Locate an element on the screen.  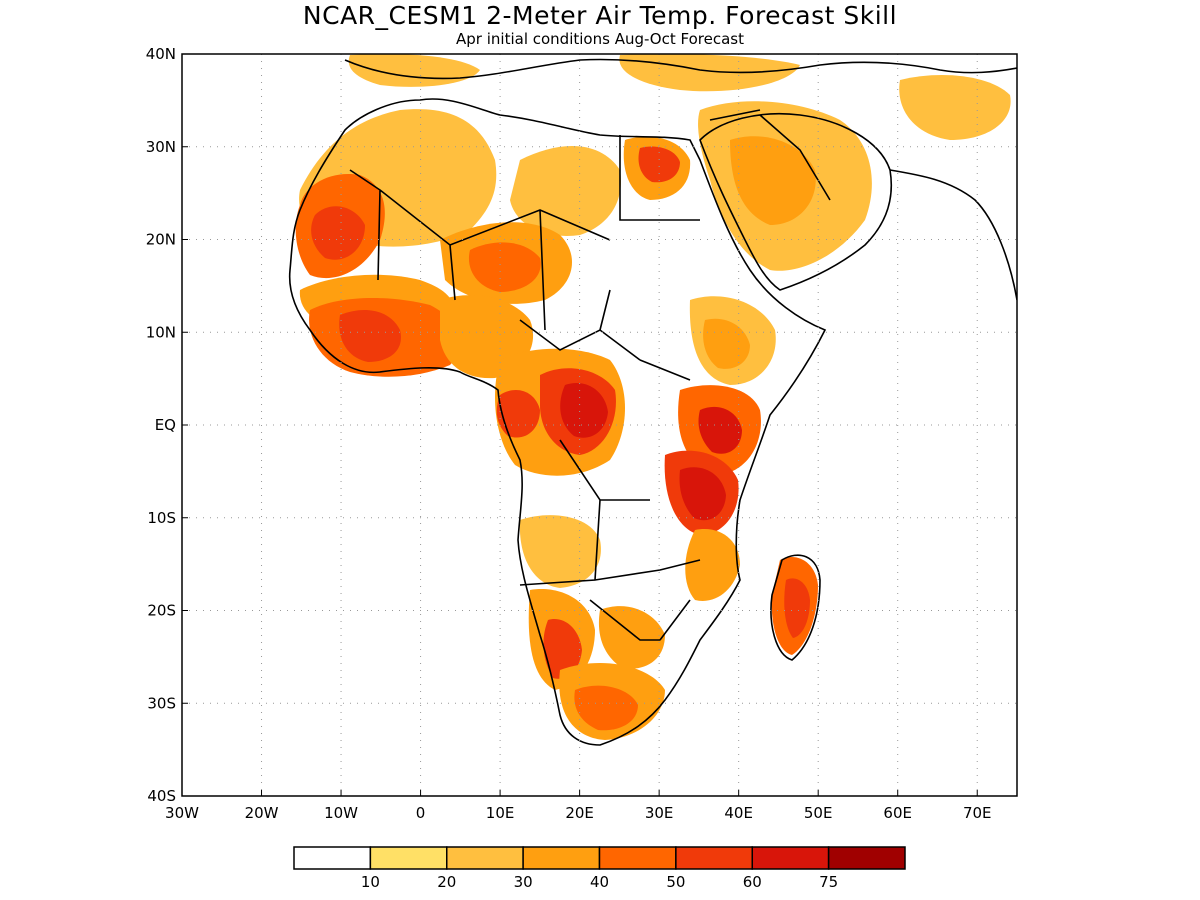
skill-region-egypt-core is located at coordinates (659, 164).